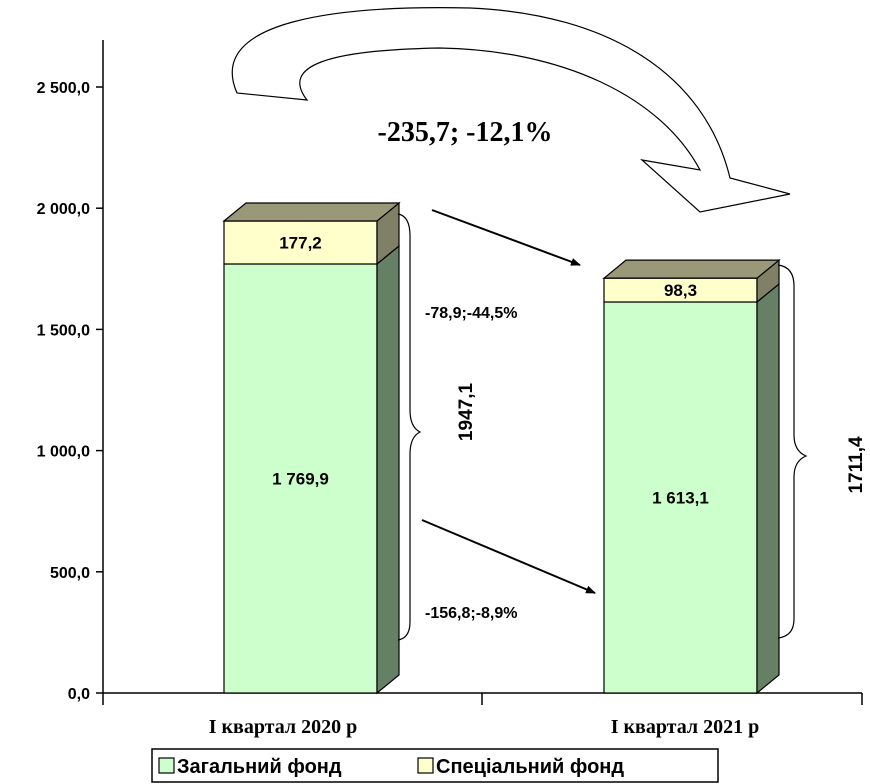 The width and height of the screenshot is (870, 784). Describe the element at coordinates (425, 765) in the screenshot. I see `legend-swatch-special` at that location.